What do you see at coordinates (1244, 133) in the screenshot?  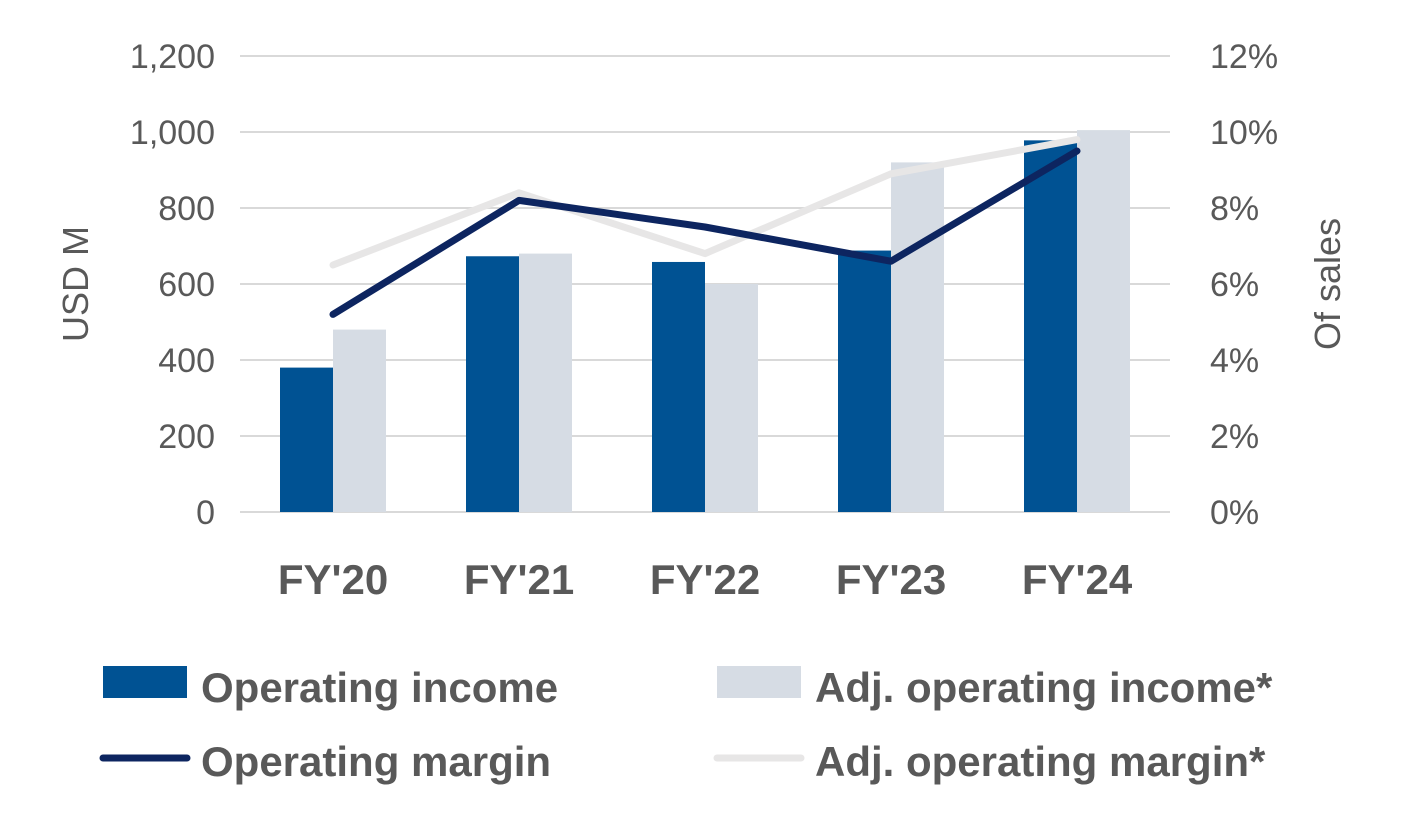 I see `y2-tick-label: 10%` at bounding box center [1244, 133].